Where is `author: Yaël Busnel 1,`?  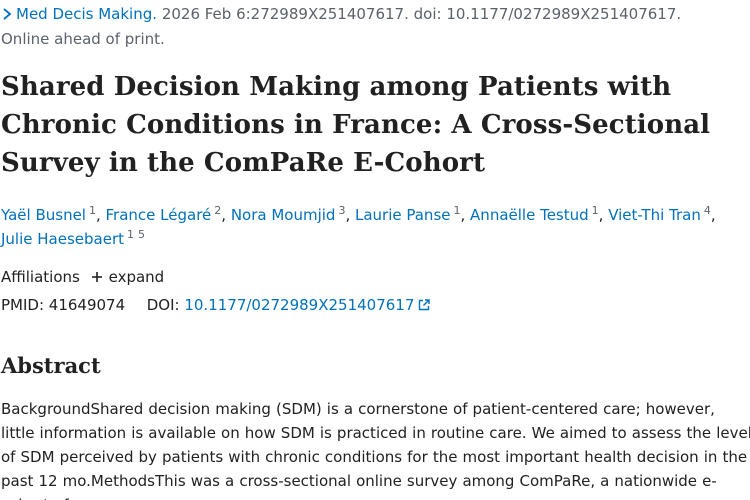
author: Yaël Busnel 1, is located at coordinates (53, 214).